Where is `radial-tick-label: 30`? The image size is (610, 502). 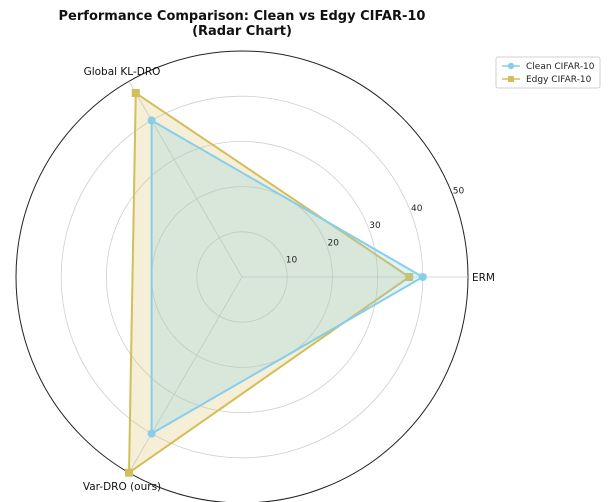 radial-tick-label: 30 is located at coordinates (375, 226).